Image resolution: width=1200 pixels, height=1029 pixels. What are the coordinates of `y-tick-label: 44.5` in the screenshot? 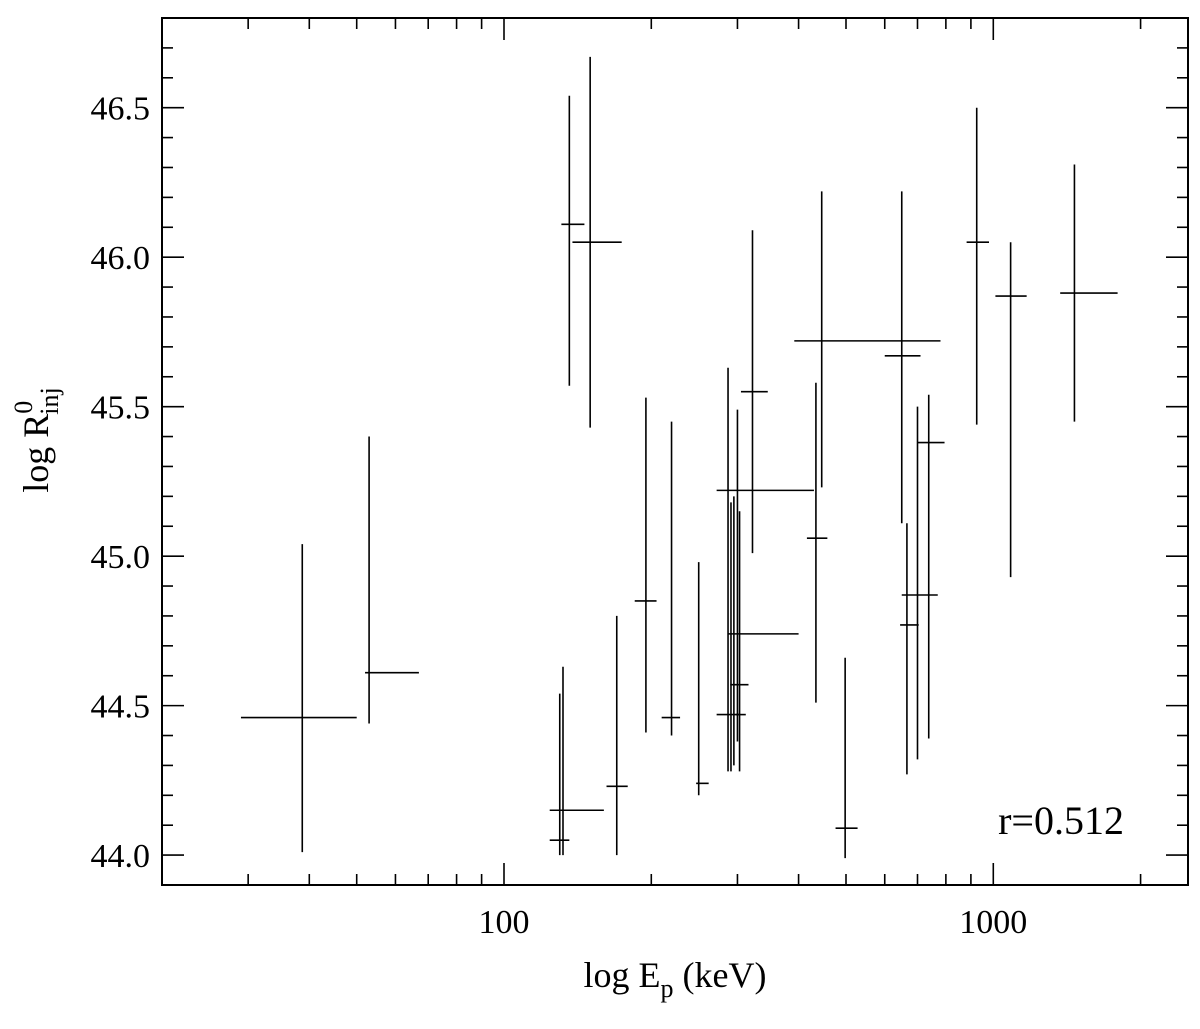 It's located at (121, 707).